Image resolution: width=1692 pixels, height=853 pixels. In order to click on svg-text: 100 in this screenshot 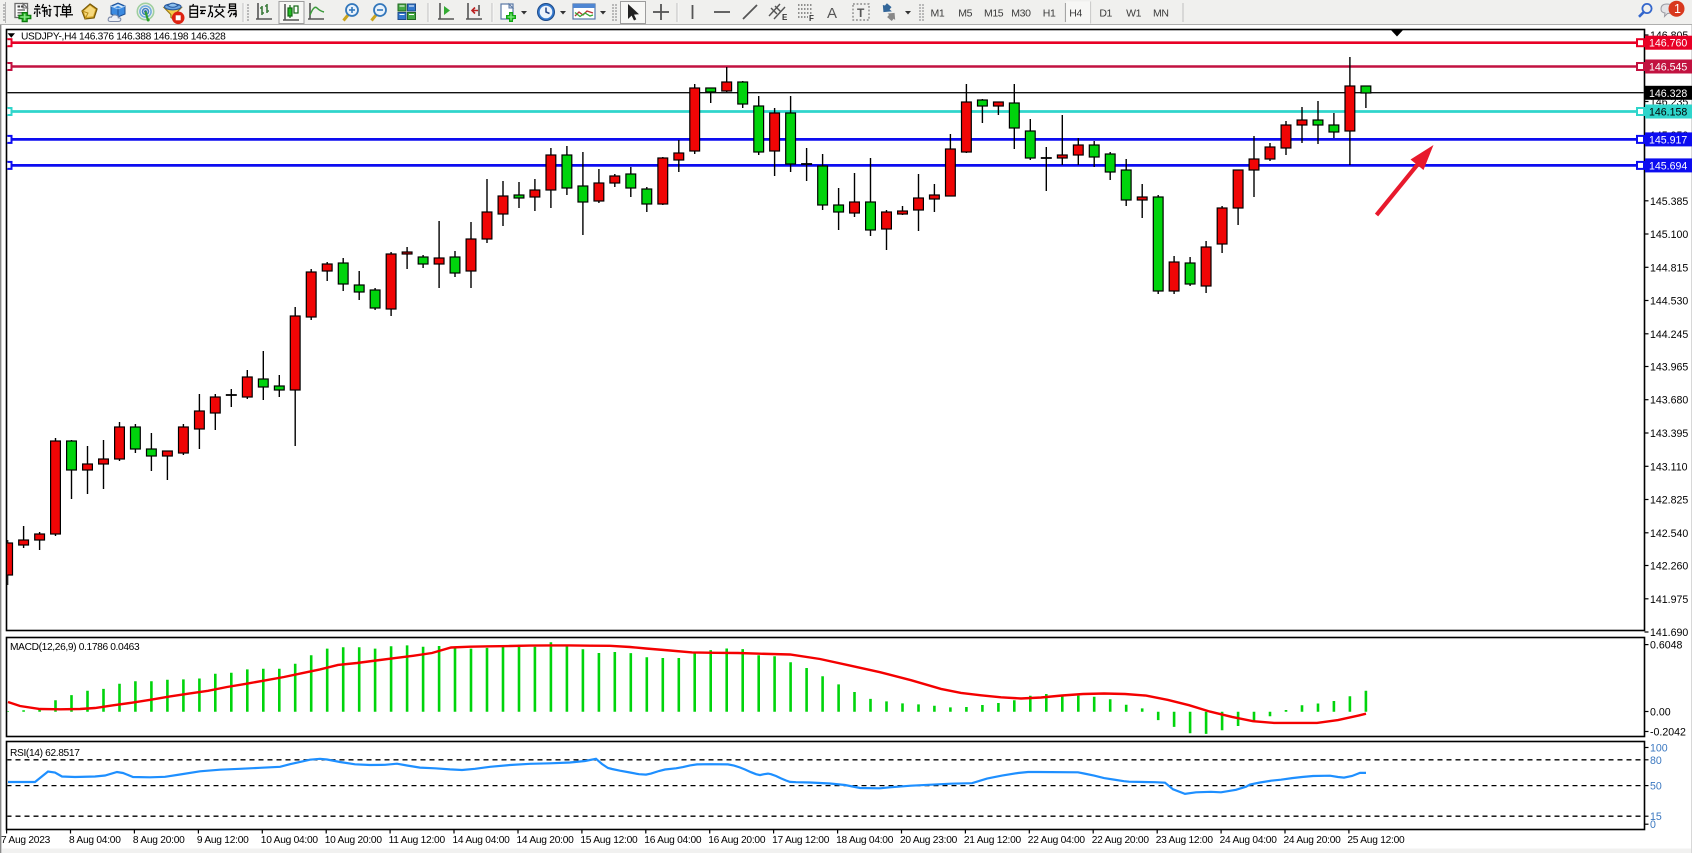, I will do `click(1659, 749)`.